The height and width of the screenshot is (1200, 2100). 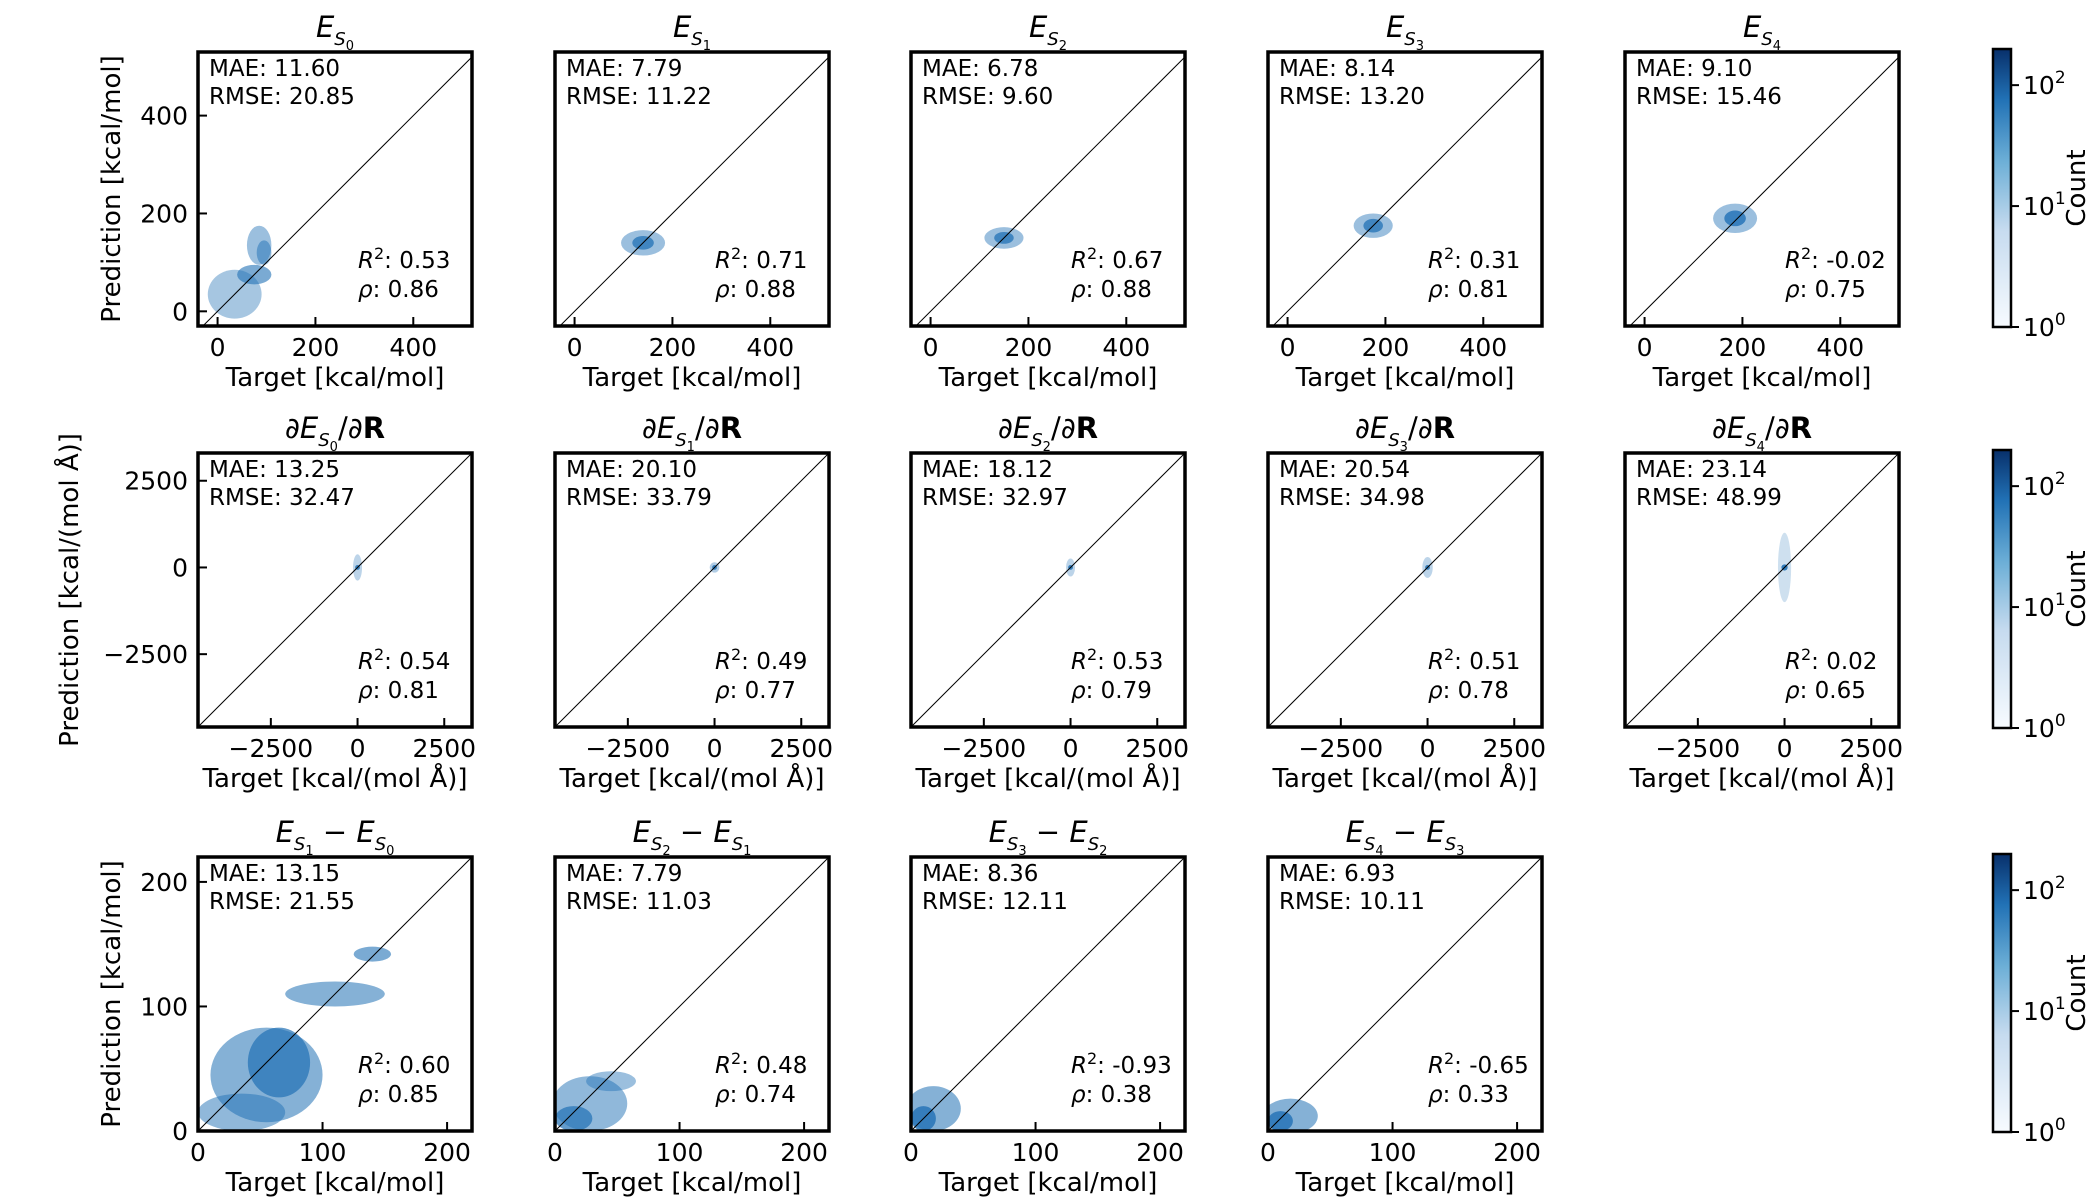 I want to click on mae-annotation: MAE: 18.12, so click(x=987, y=470).